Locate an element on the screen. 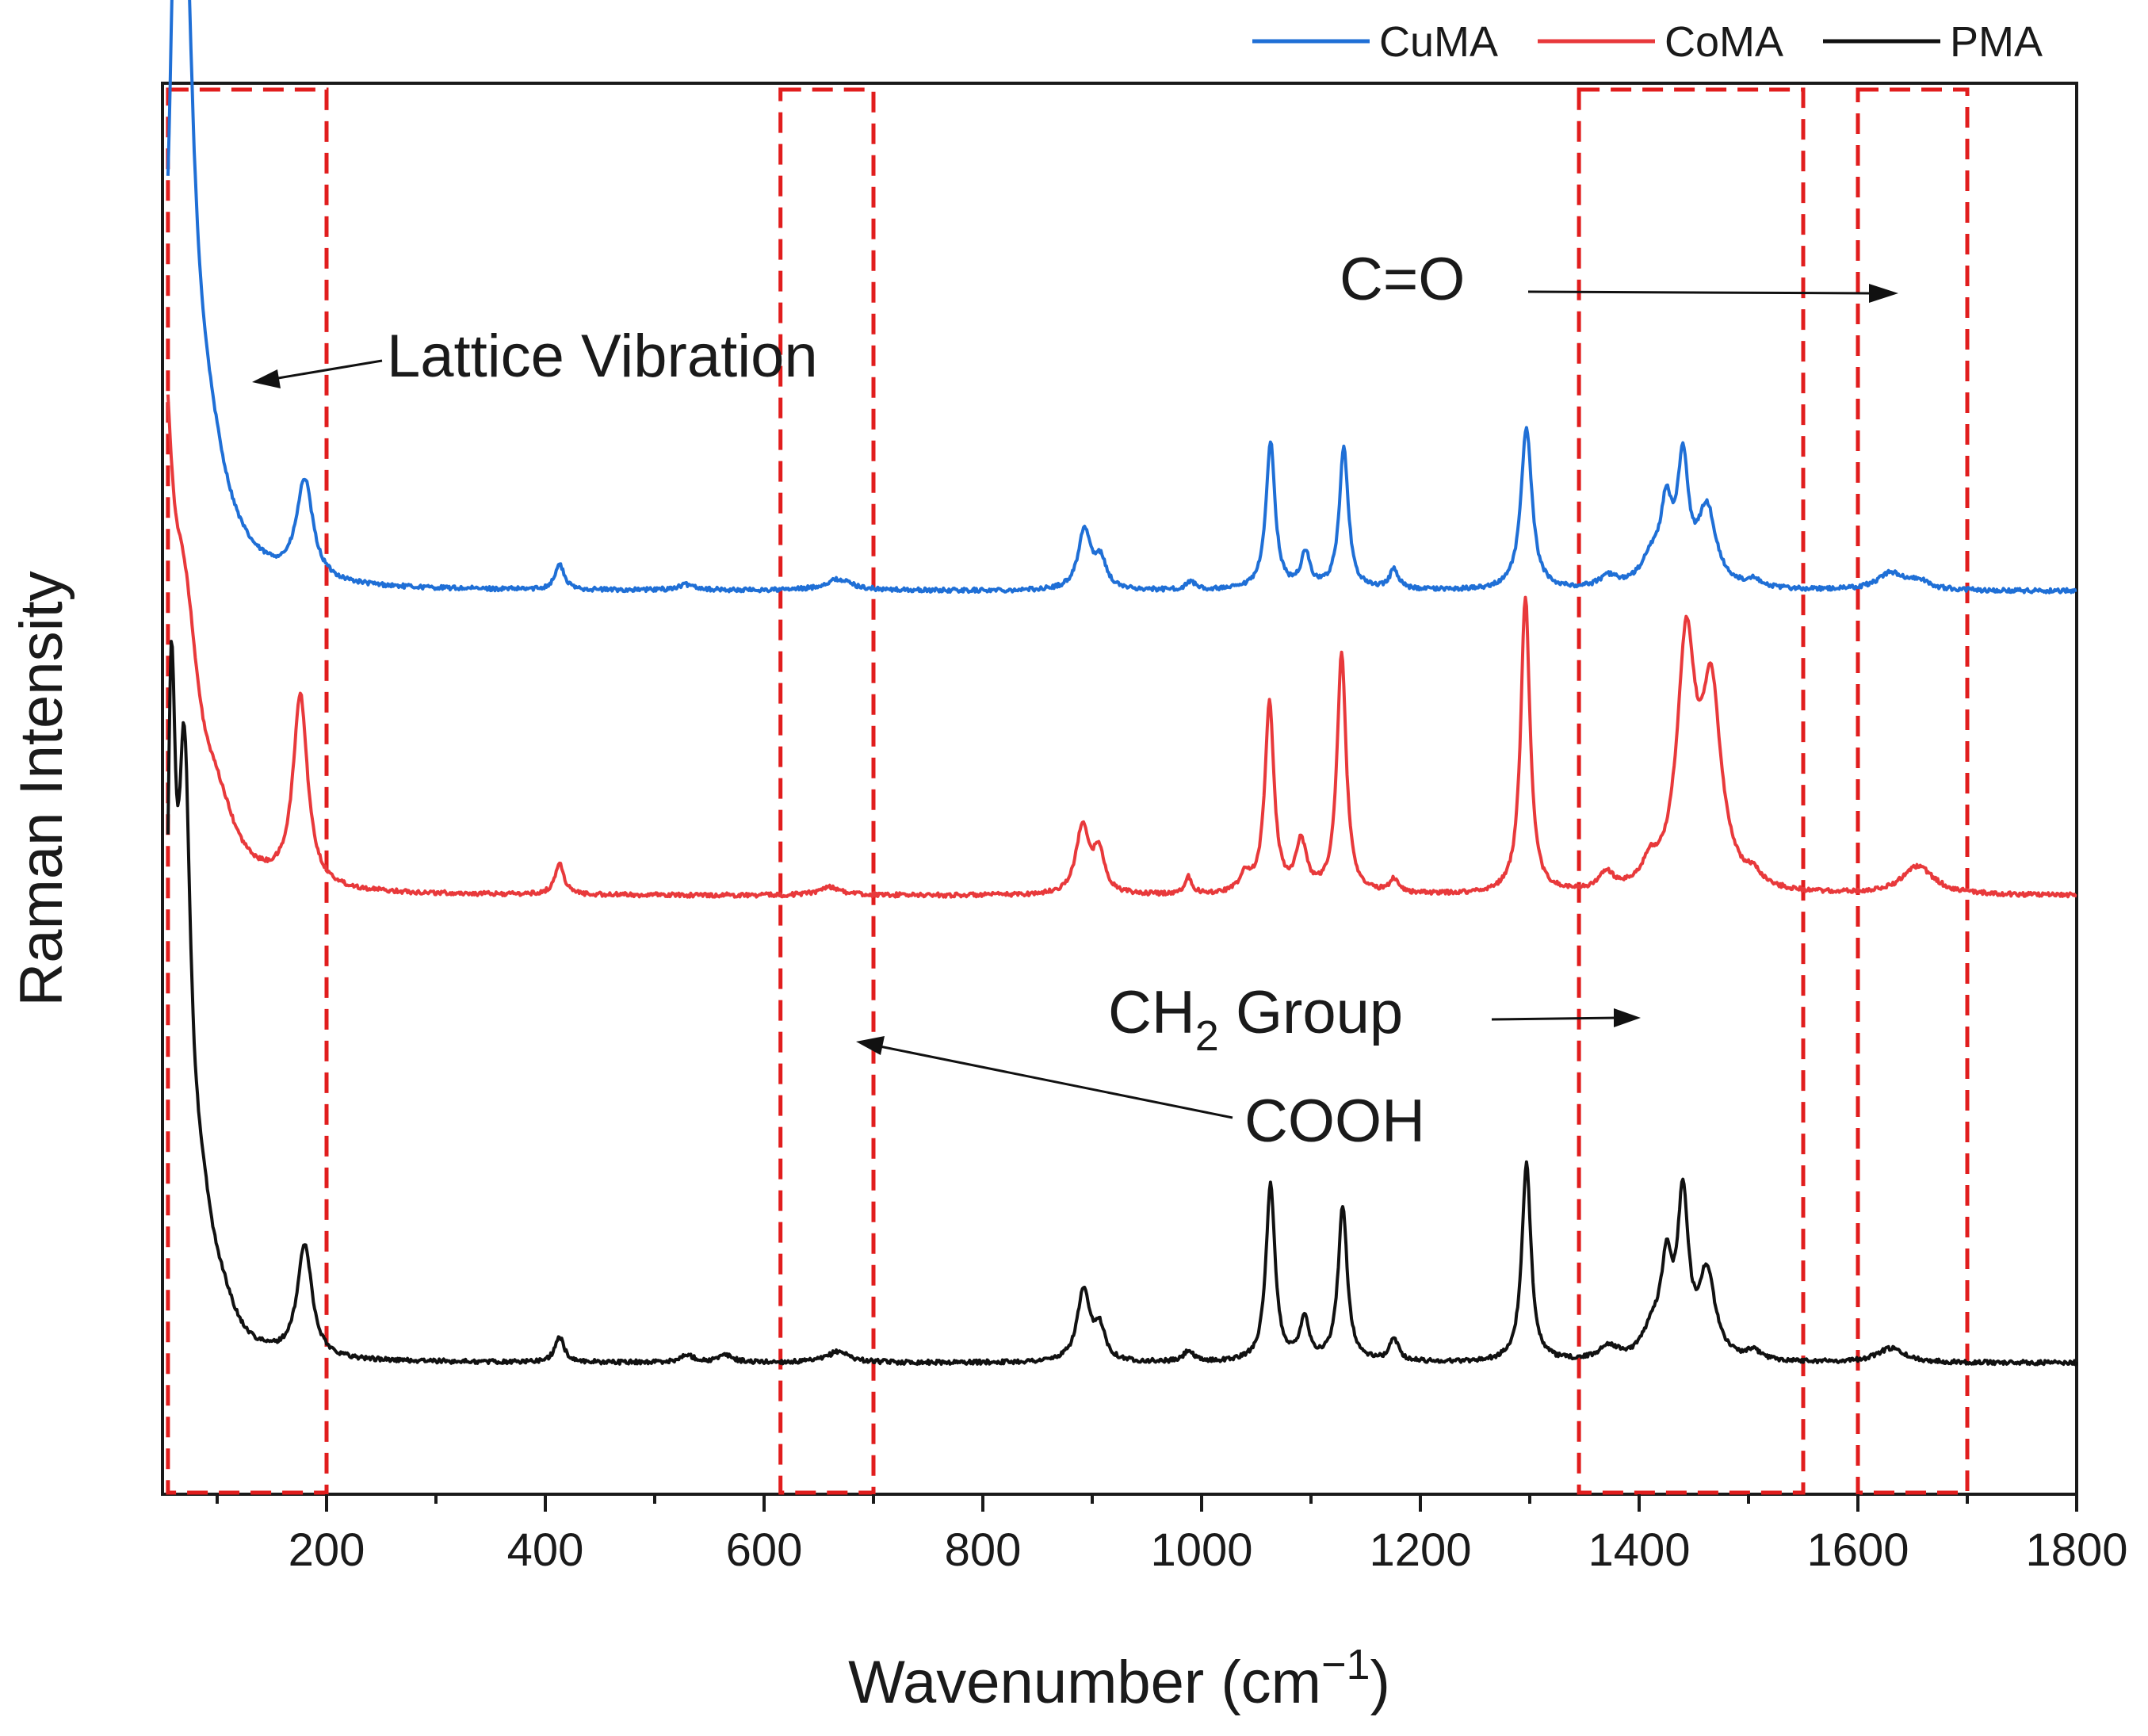  legend-label-pma: PMA is located at coordinates (1996, 42).